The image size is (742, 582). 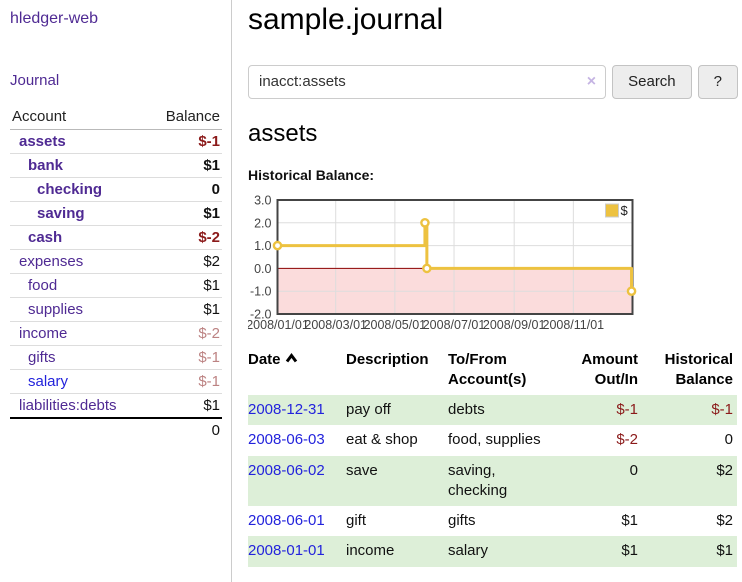 I want to click on transaction-description: eat & shop, so click(x=382, y=440).